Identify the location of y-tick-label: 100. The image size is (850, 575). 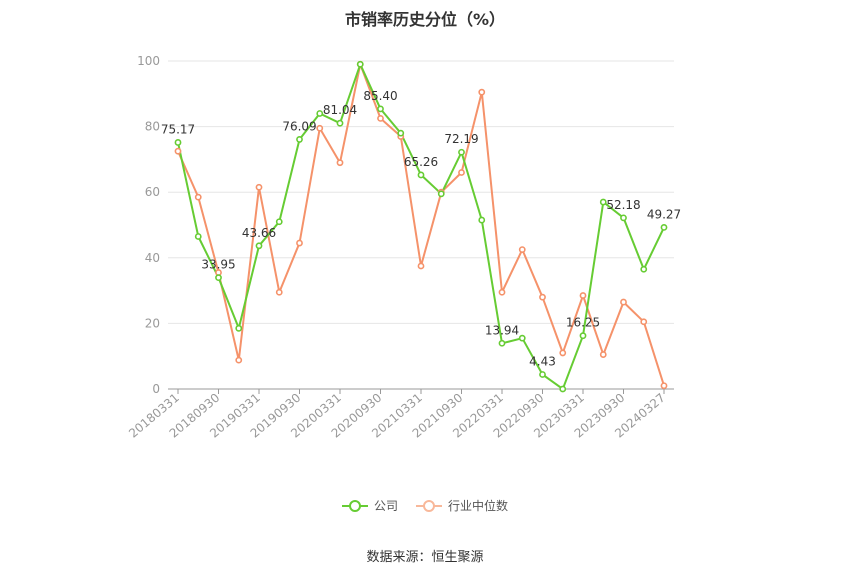
(148, 61).